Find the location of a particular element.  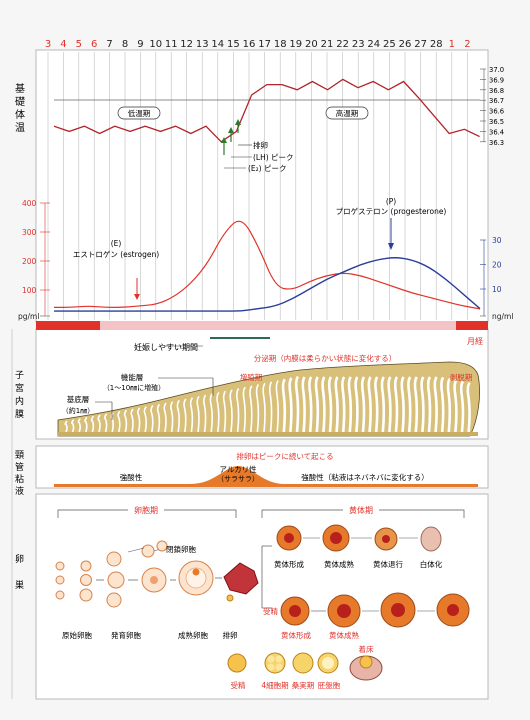

bbt-line is located at coordinates (266, 110).